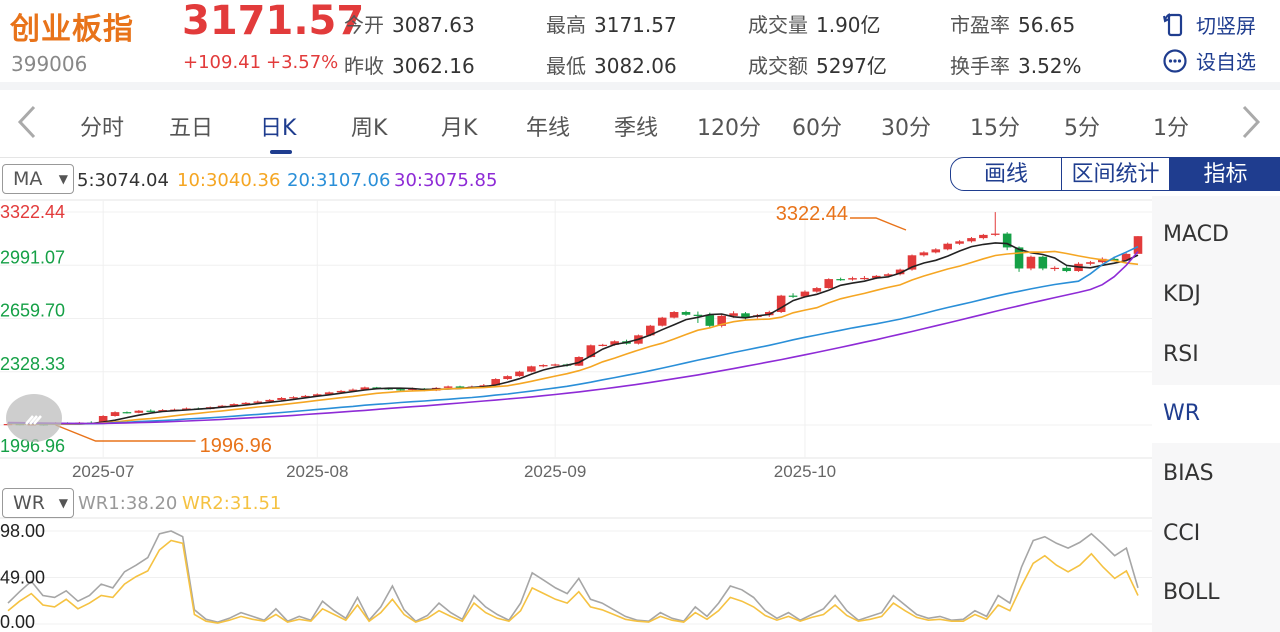  Describe the element at coordinates (1216, 414) in the screenshot. I see `indicator-wr: WR` at that location.